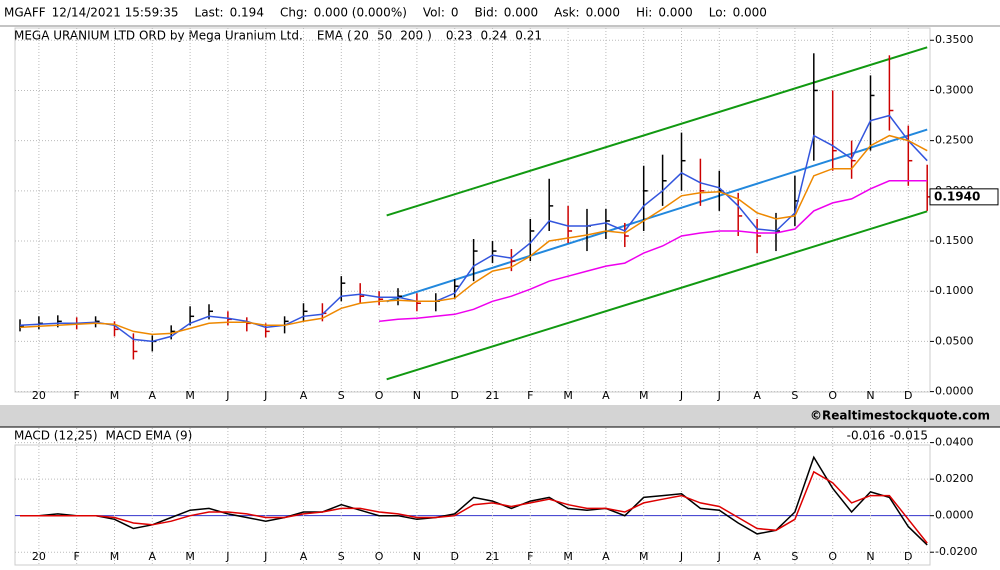 The width and height of the screenshot is (1000, 570). I want to click on separator-strip, so click(500, 416).